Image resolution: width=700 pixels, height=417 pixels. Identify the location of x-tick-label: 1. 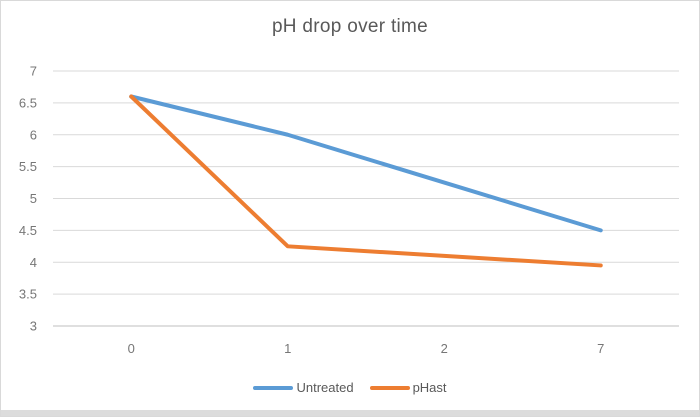
(287, 348).